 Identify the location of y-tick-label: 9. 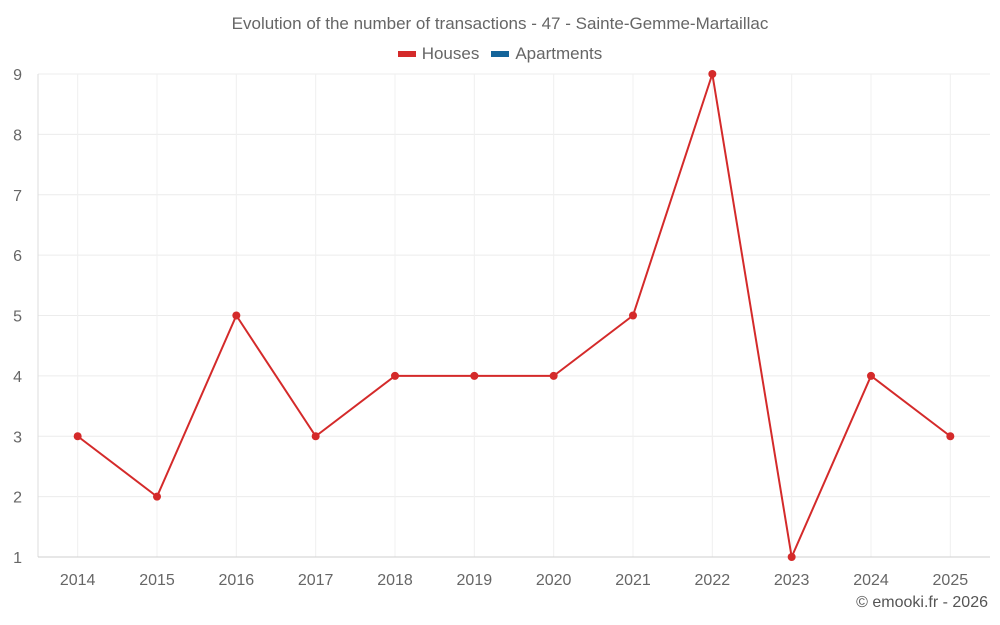
(17, 75).